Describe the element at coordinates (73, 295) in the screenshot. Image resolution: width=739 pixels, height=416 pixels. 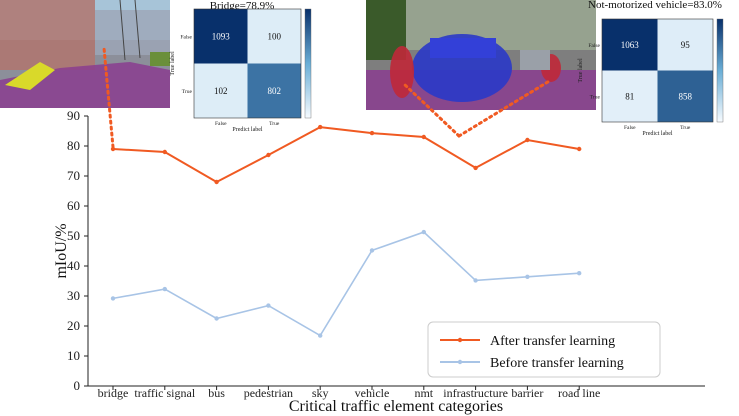
I see `y-tick-label: 30` at that location.